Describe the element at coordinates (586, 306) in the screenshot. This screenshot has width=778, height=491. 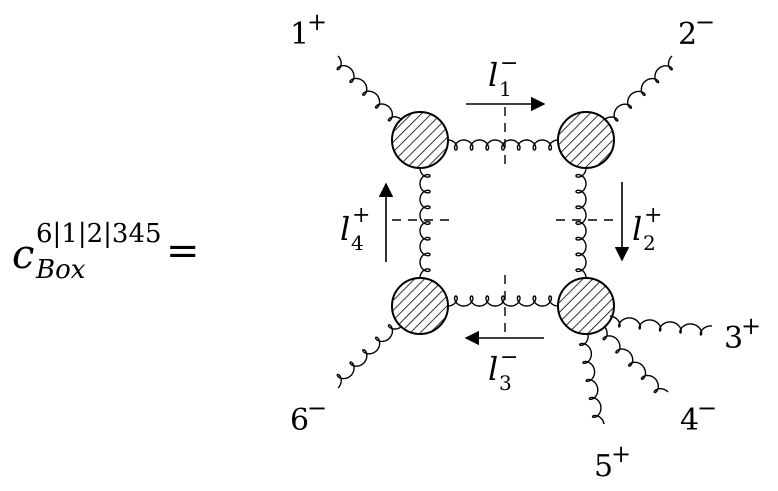
I see `vertex-blob-bottom-right` at that location.